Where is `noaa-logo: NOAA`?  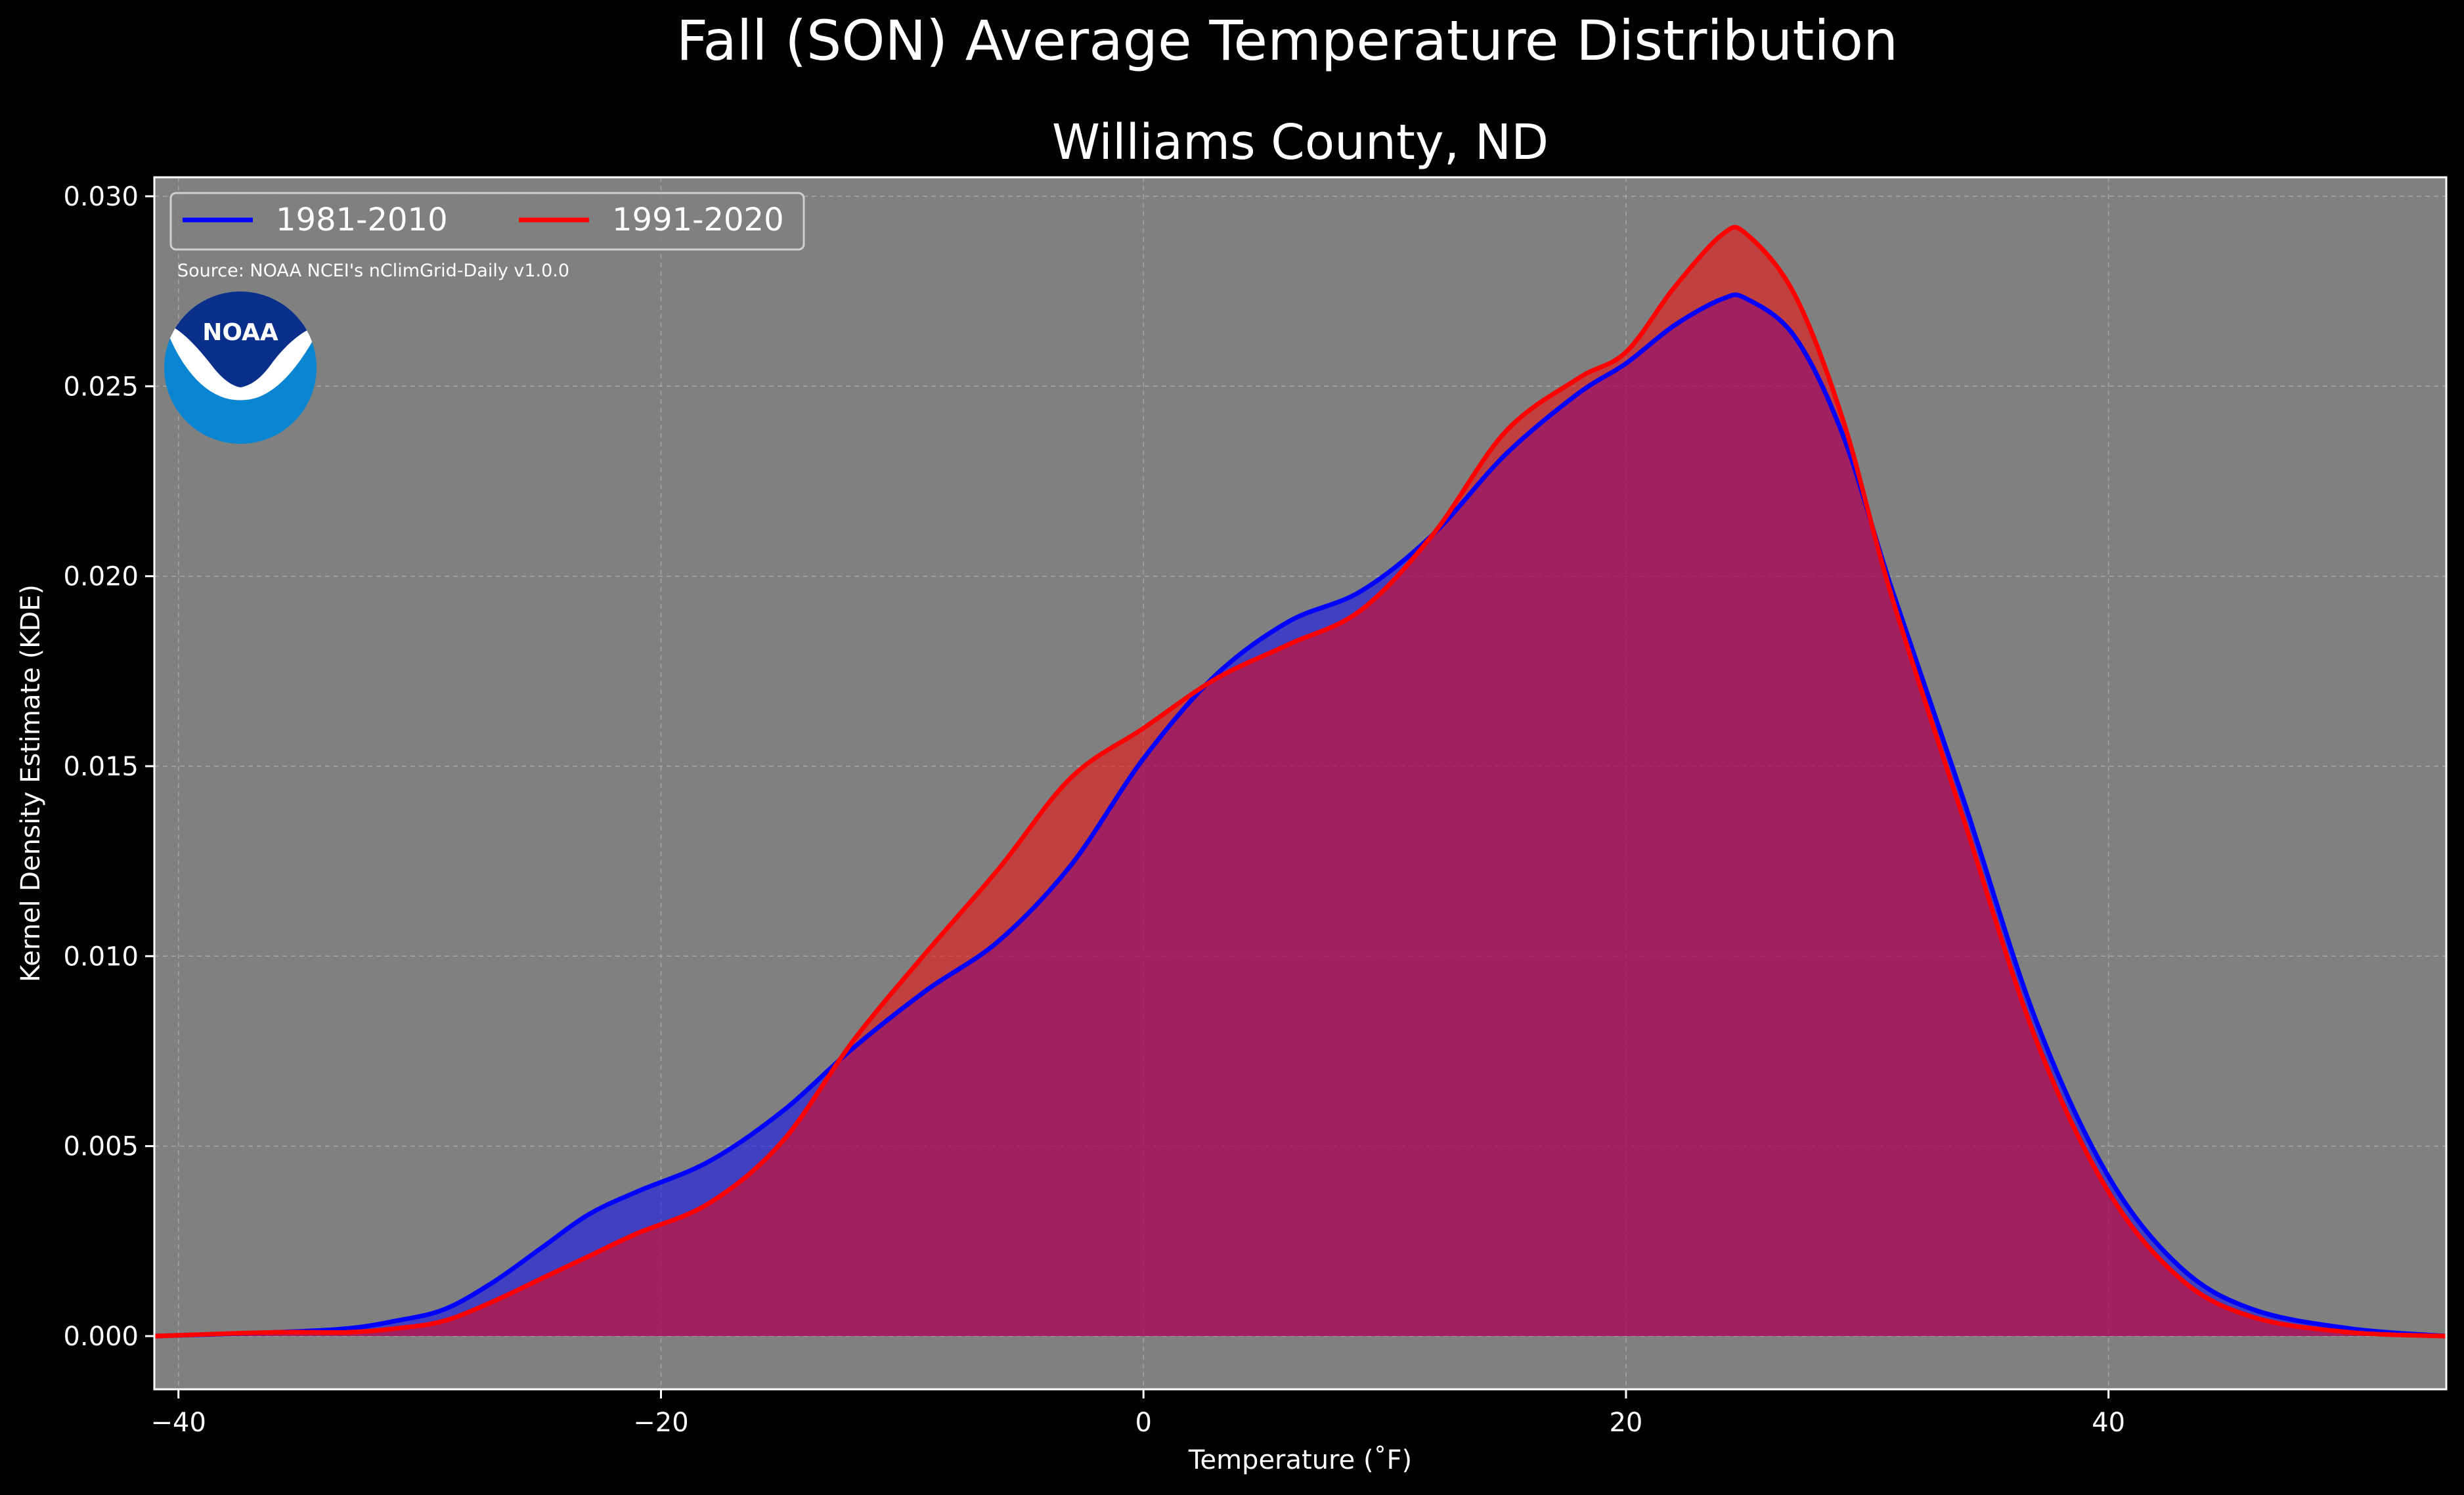 noaa-logo: NOAA is located at coordinates (240, 368).